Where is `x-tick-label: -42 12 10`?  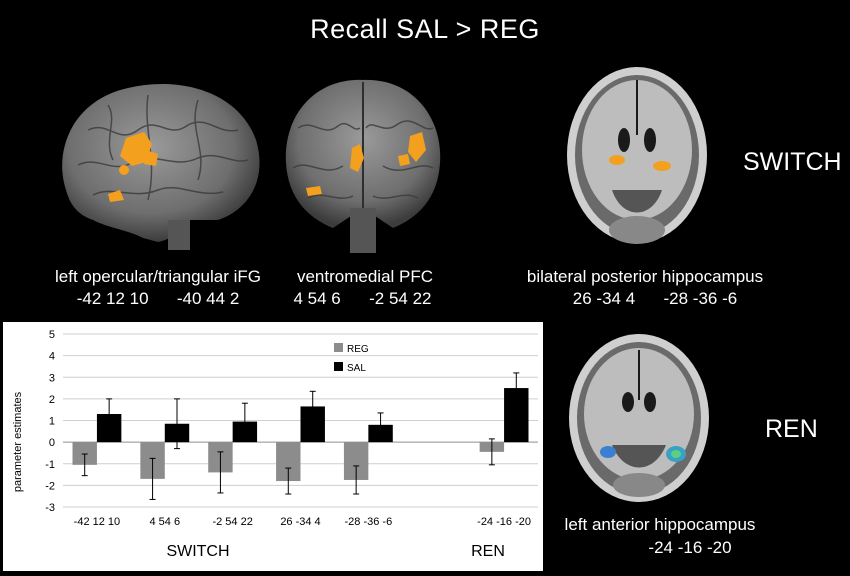 x-tick-label: -42 12 10 is located at coordinates (97, 522).